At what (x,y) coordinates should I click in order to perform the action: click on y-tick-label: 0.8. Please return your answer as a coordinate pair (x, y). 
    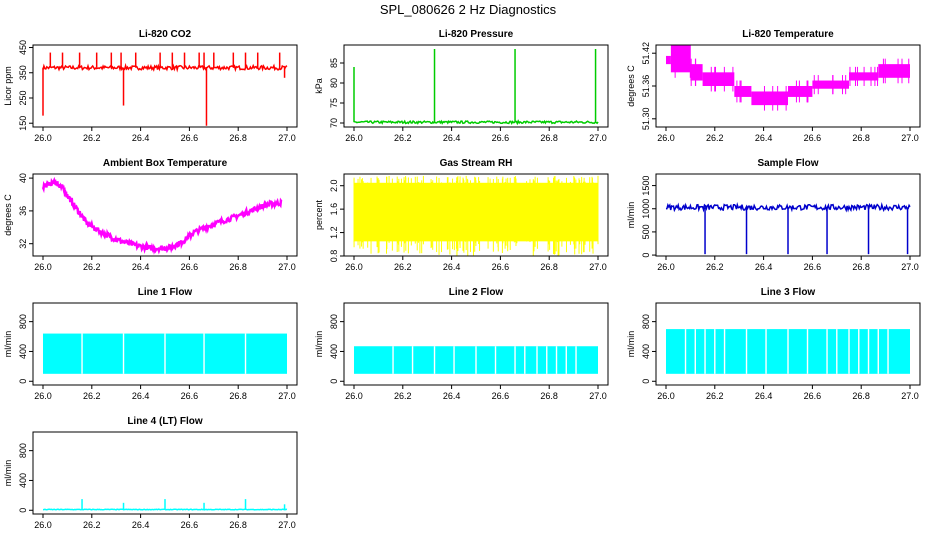
    Looking at the image, I should click on (334, 256).